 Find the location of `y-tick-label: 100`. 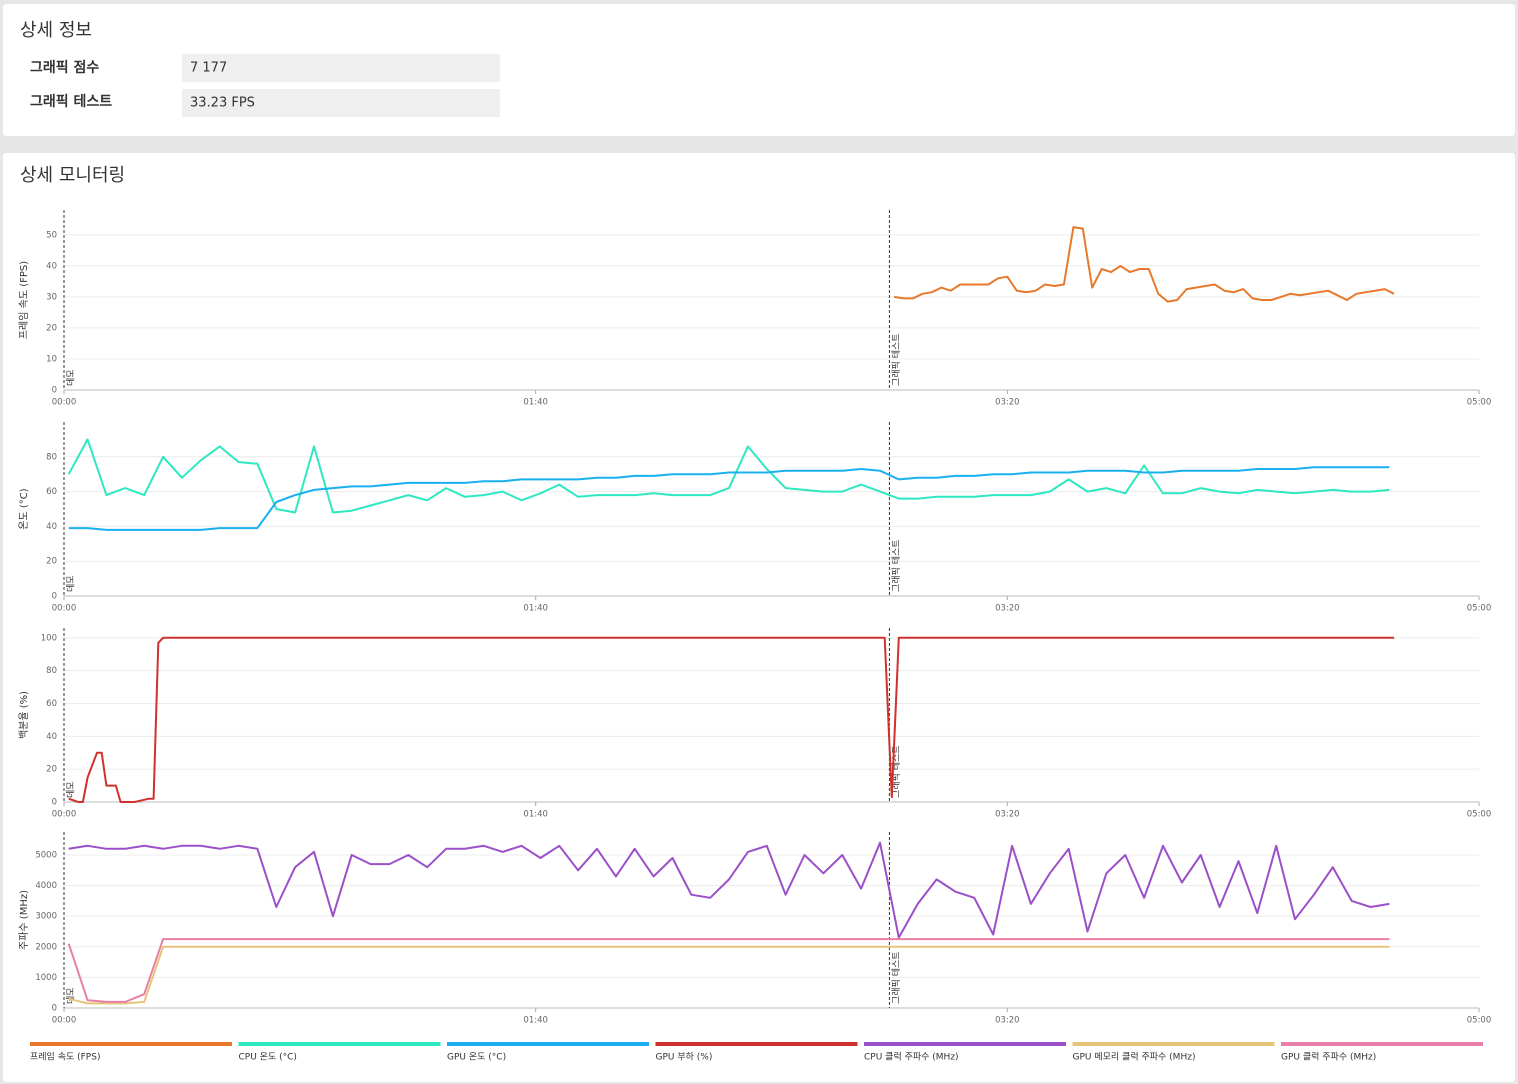

y-tick-label: 100 is located at coordinates (49, 638).